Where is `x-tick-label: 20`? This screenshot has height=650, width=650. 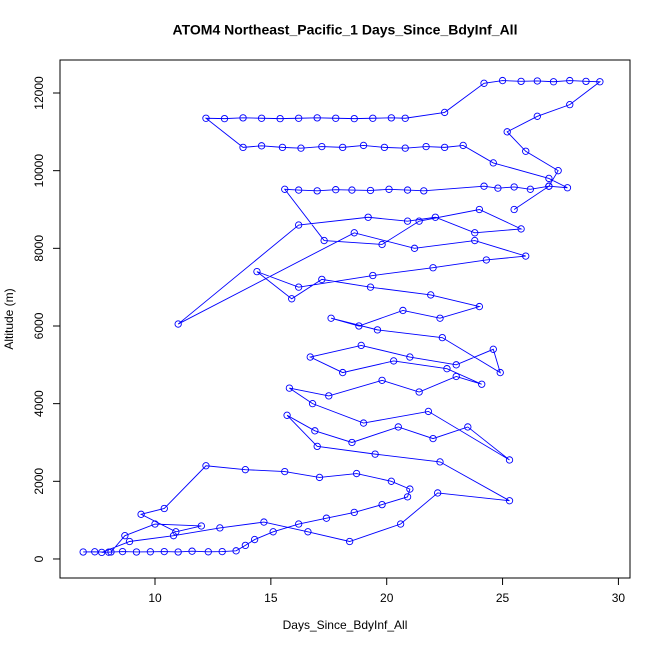 x-tick-label: 20 is located at coordinates (387, 598).